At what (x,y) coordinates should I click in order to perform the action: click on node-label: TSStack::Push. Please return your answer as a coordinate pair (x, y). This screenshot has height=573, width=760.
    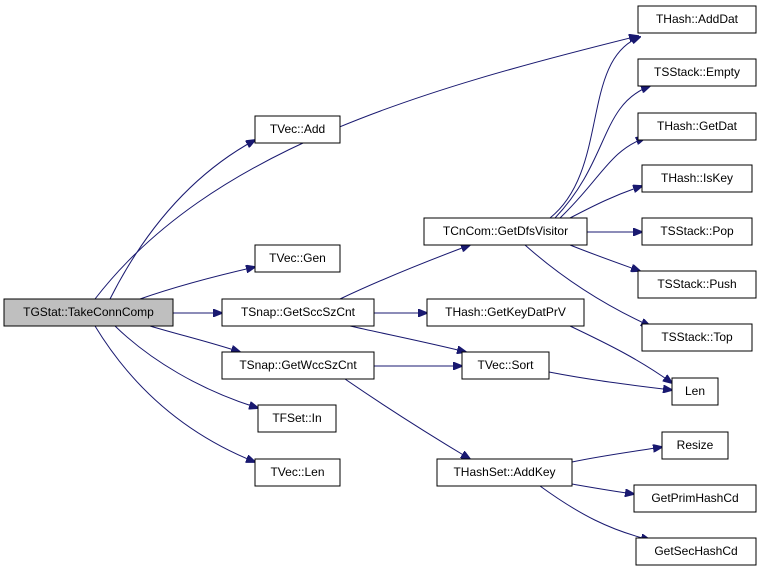
    Looking at the image, I should click on (696, 284).